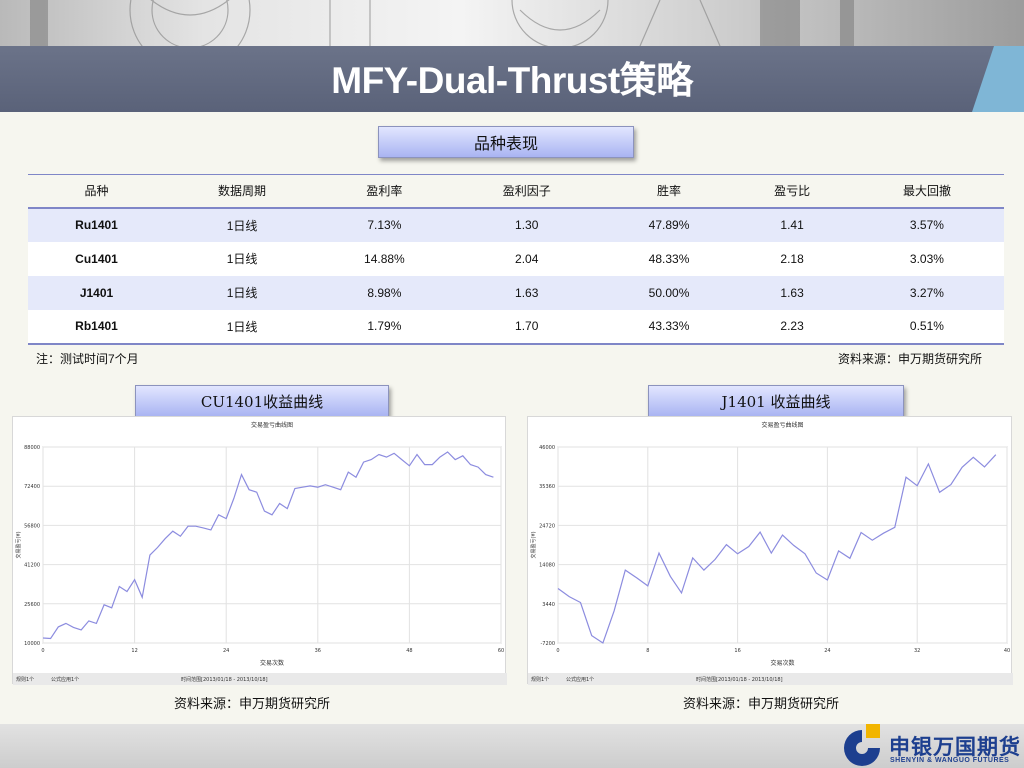 The height and width of the screenshot is (768, 1024). I want to click on logo-mark-icon, so click(862, 745).